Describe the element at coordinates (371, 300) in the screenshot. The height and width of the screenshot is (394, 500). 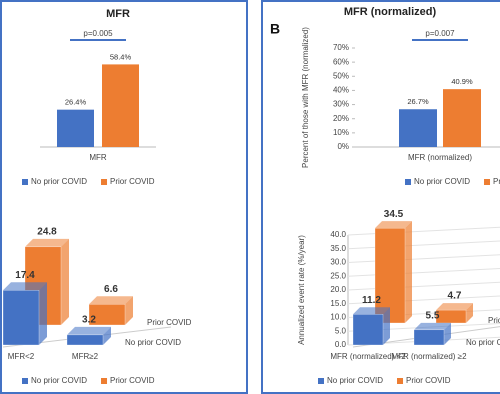
I see `value-label: 11.2` at that location.